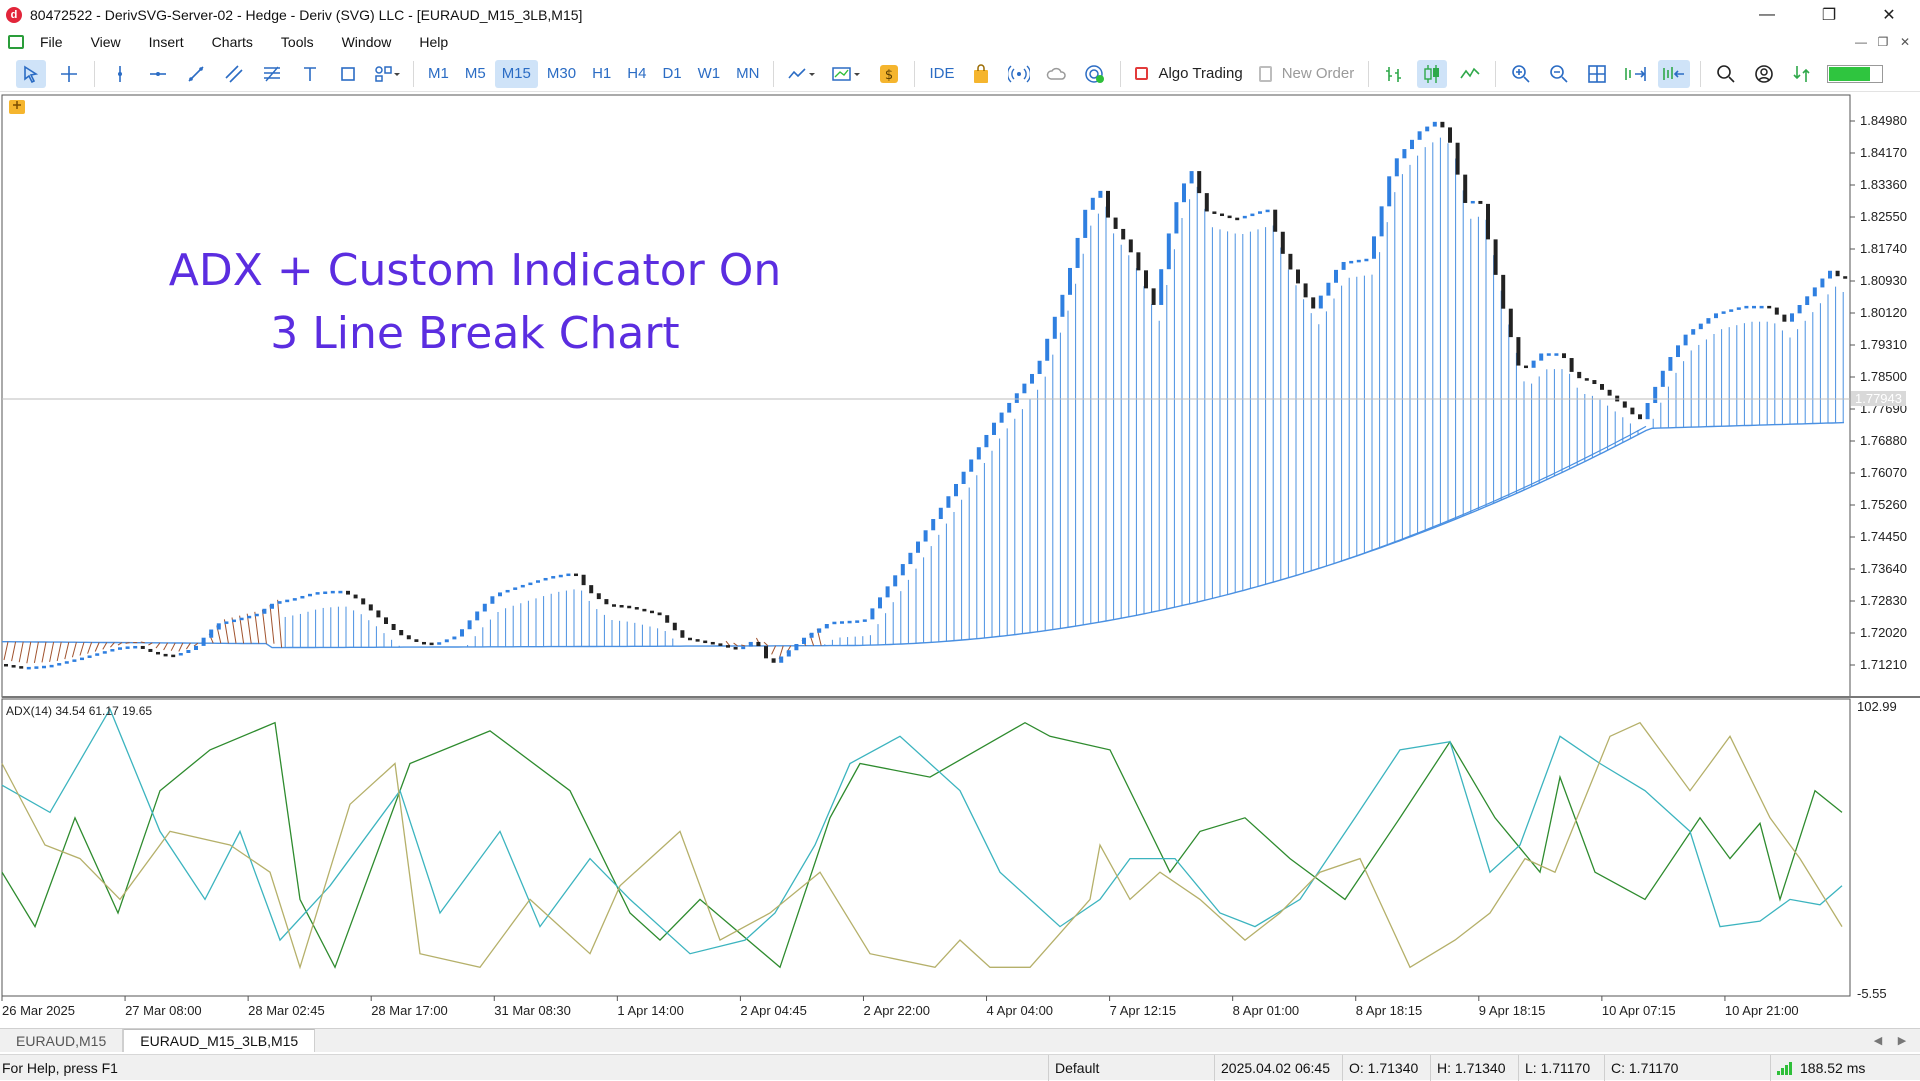 Image resolution: width=1920 pixels, height=1081 pixels. What do you see at coordinates (1802, 74) in the screenshot?
I see `connection-status-button` at bounding box center [1802, 74].